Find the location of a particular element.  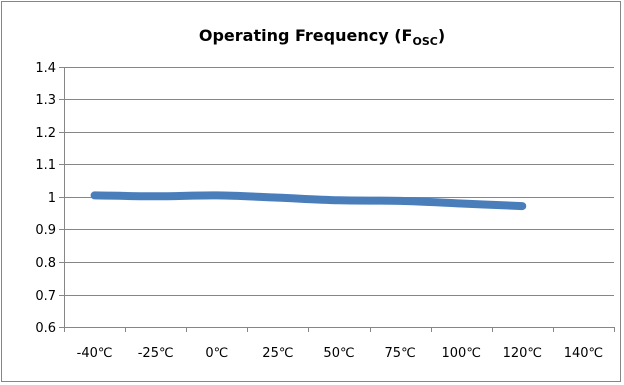

chart-title-main: Operating Frequency (F is located at coordinates (306, 35).